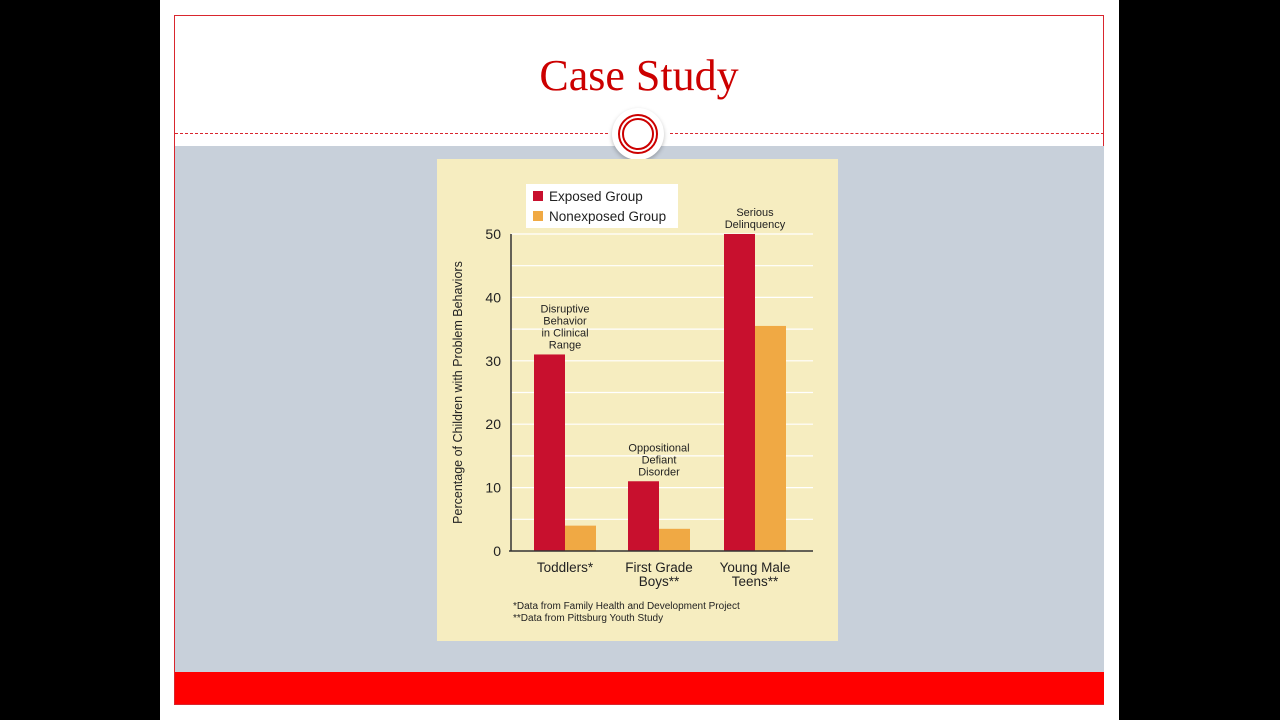  I want to click on bar-annotation: Disorder, so click(659, 472).